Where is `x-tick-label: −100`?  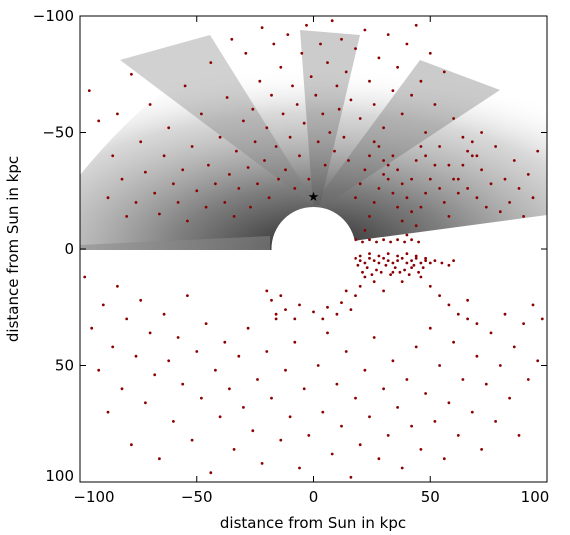 x-tick-label: −100 is located at coordinates (93, 497).